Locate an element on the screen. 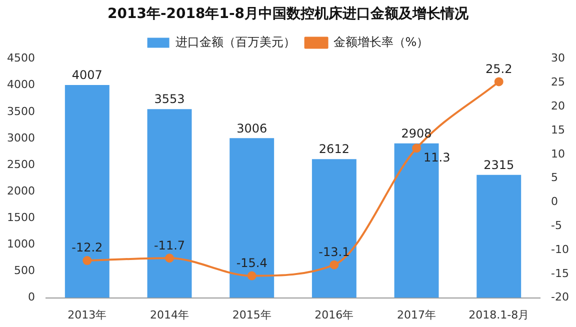 This screenshot has height=327, width=576. data-label: 4007 is located at coordinates (87, 75).